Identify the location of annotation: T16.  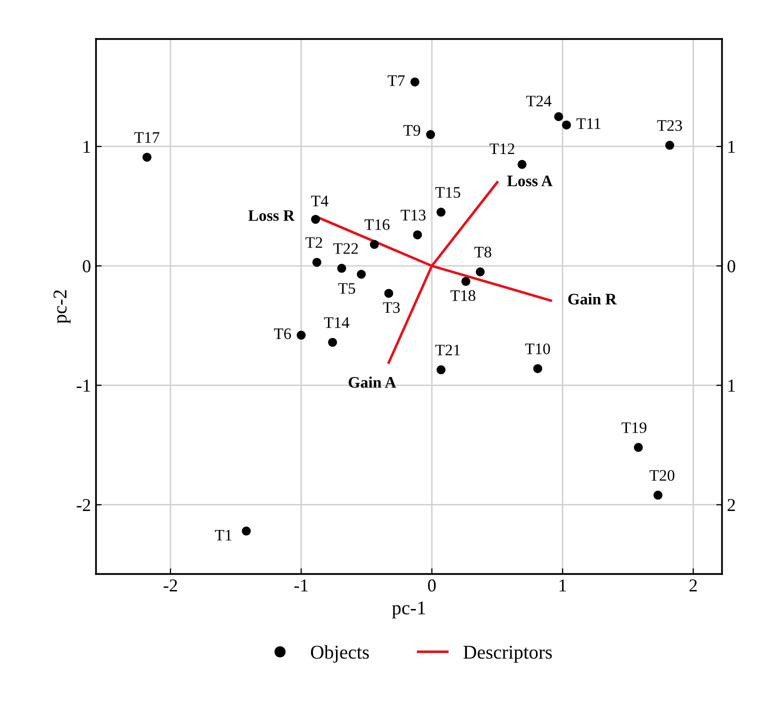
(377, 224).